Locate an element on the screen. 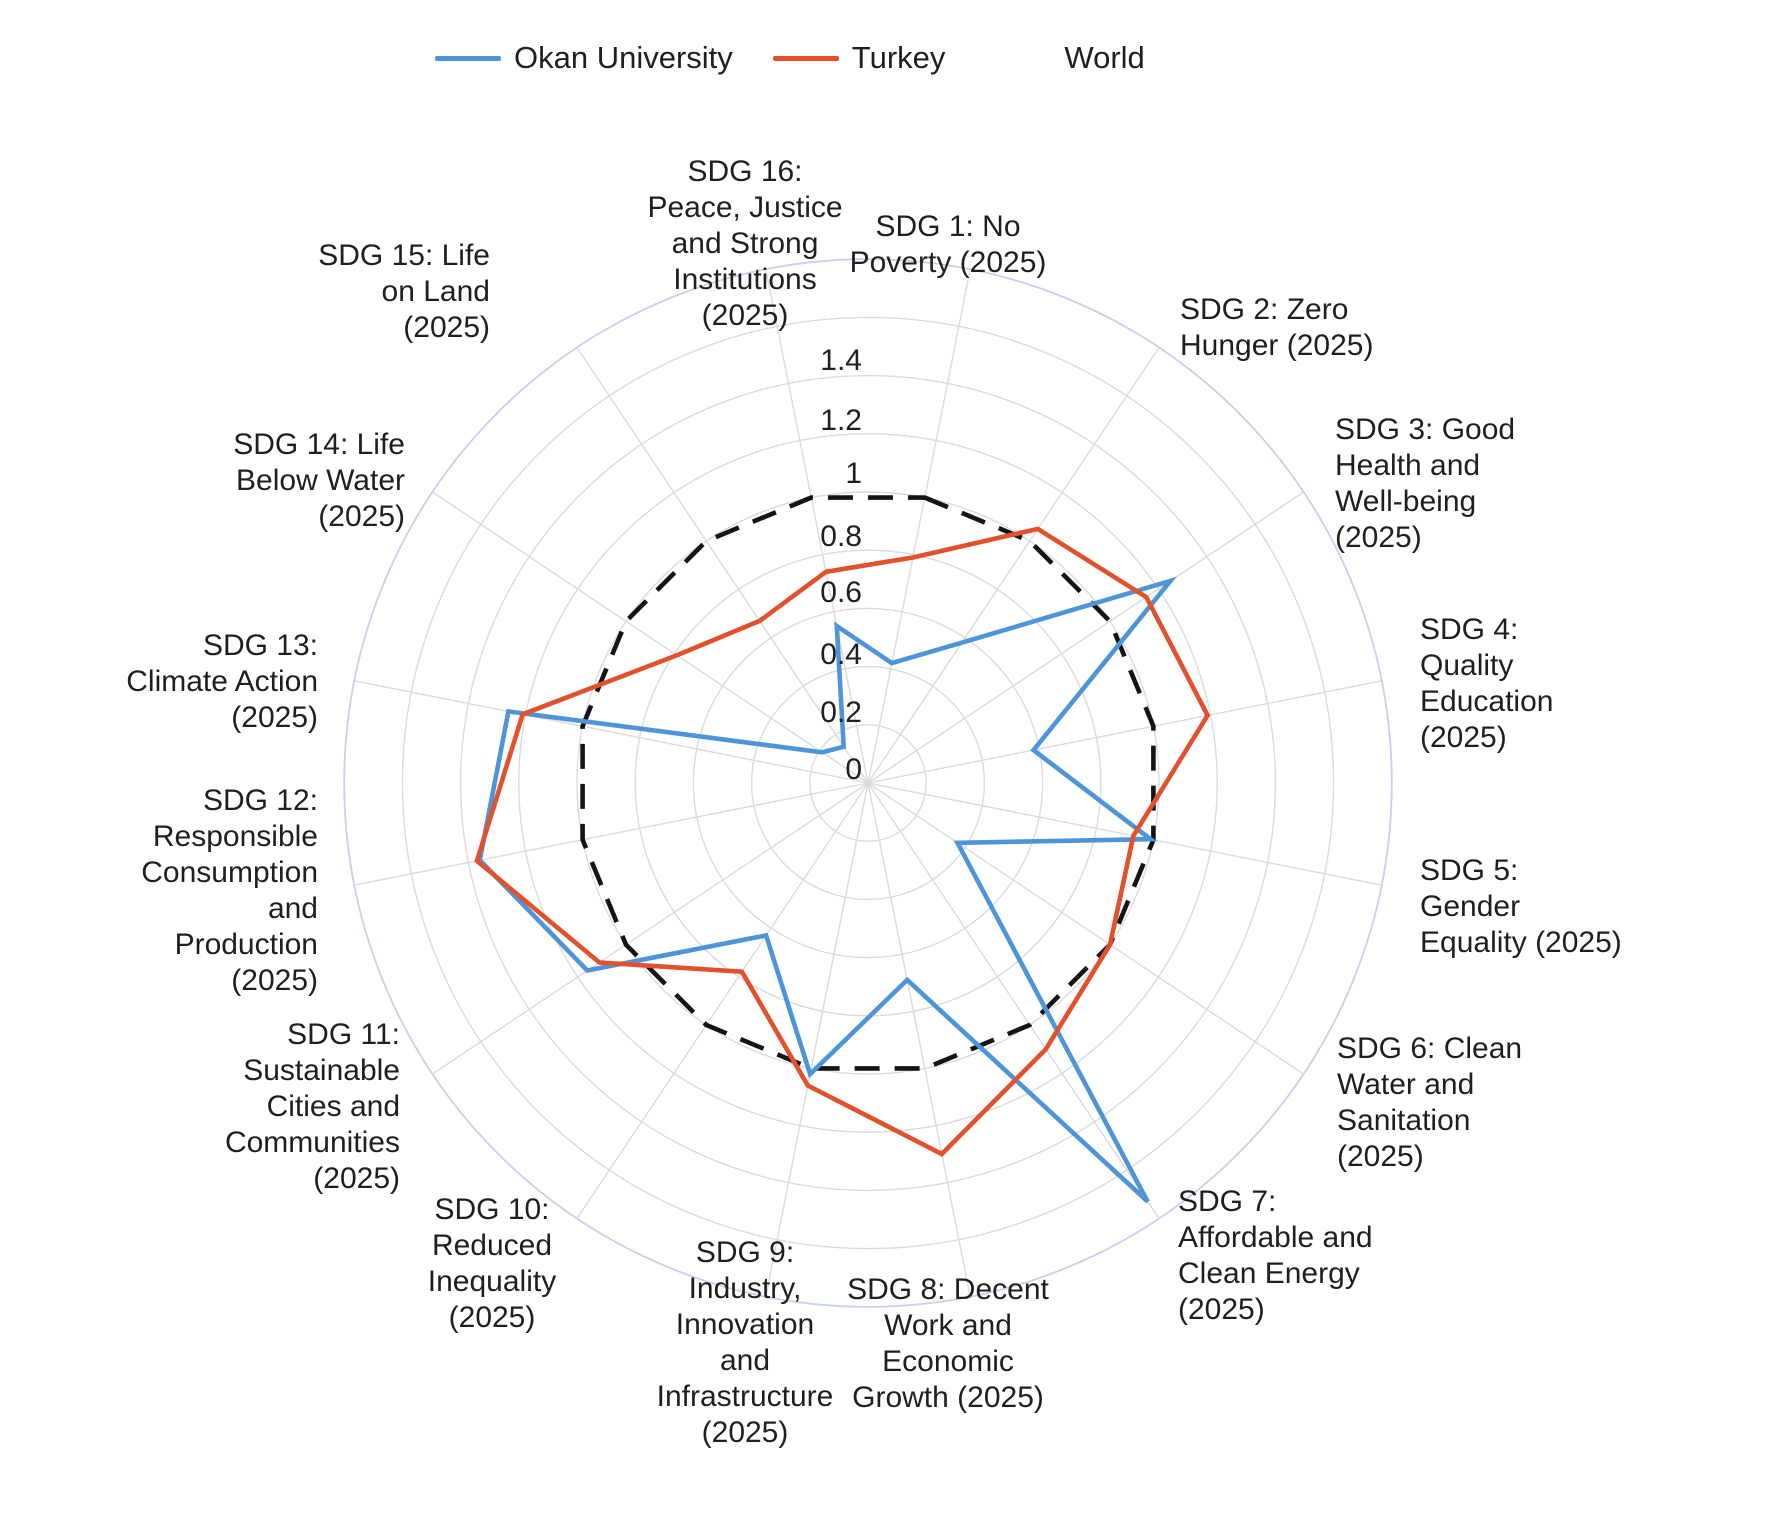  axis-label-sdg-1: SDG 1: No Poverty (2025) is located at coordinates (948, 244).